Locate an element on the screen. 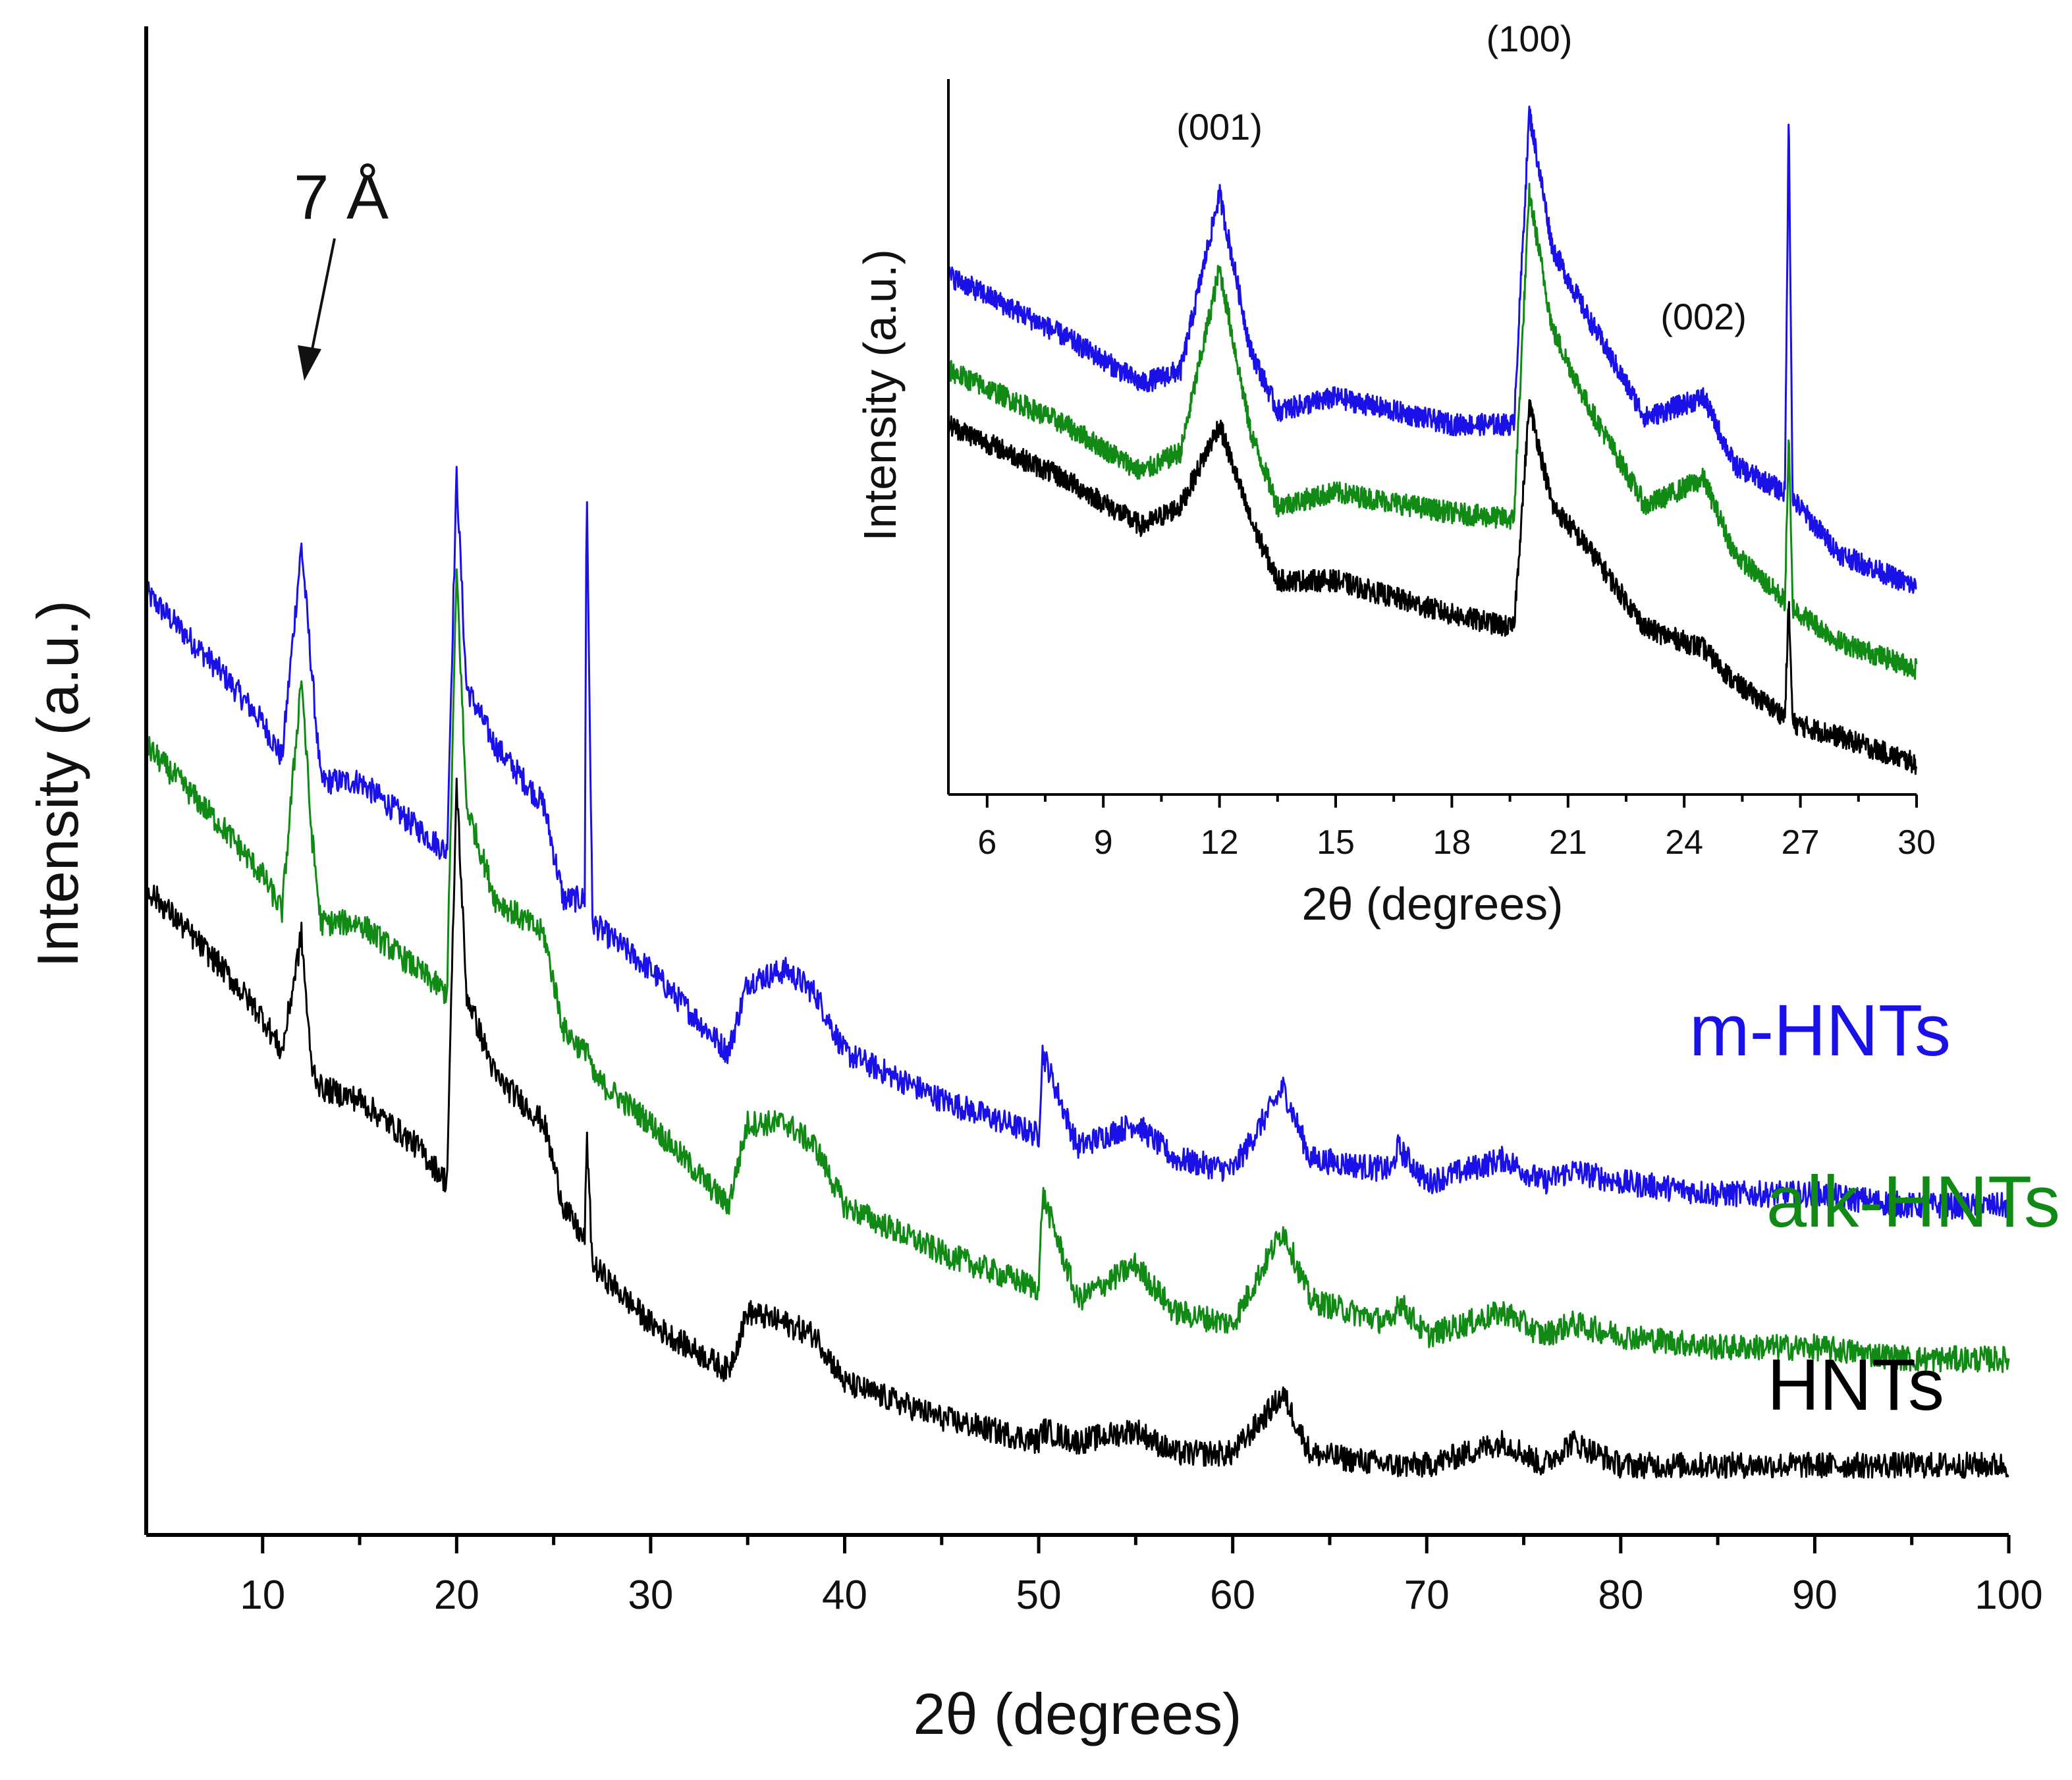 This screenshot has height=1780, width=2072. chart1-series-m-hnts is located at coordinates (1432, 349).